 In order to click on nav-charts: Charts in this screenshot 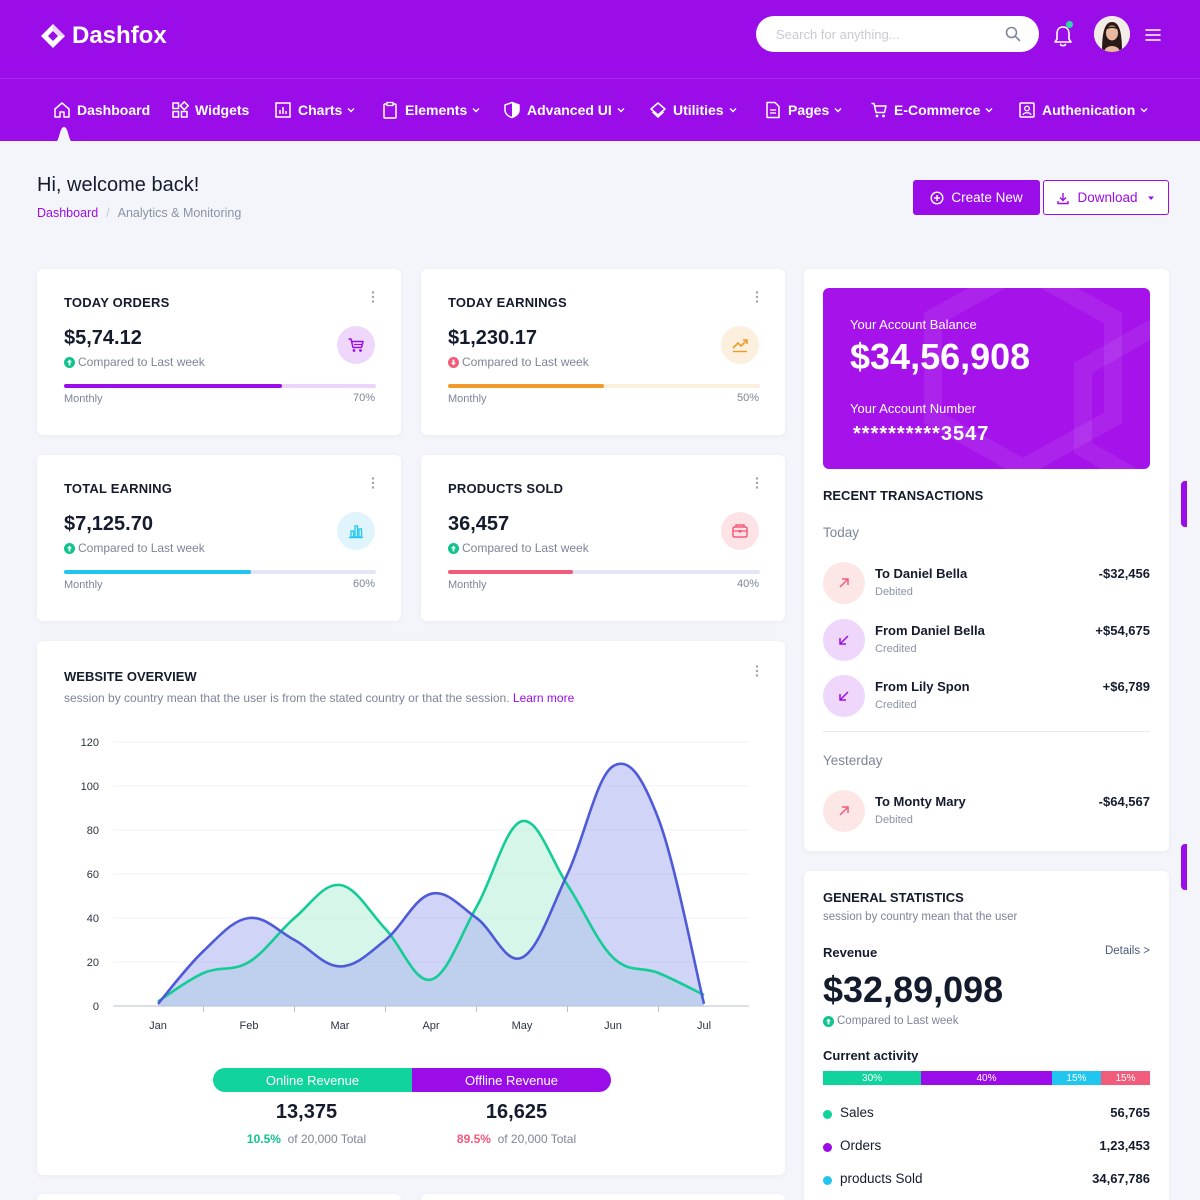, I will do `click(315, 110)`.